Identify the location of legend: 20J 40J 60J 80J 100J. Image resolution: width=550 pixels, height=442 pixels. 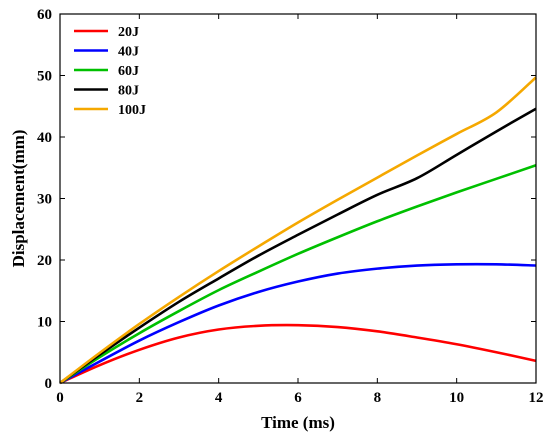
(116, 71).